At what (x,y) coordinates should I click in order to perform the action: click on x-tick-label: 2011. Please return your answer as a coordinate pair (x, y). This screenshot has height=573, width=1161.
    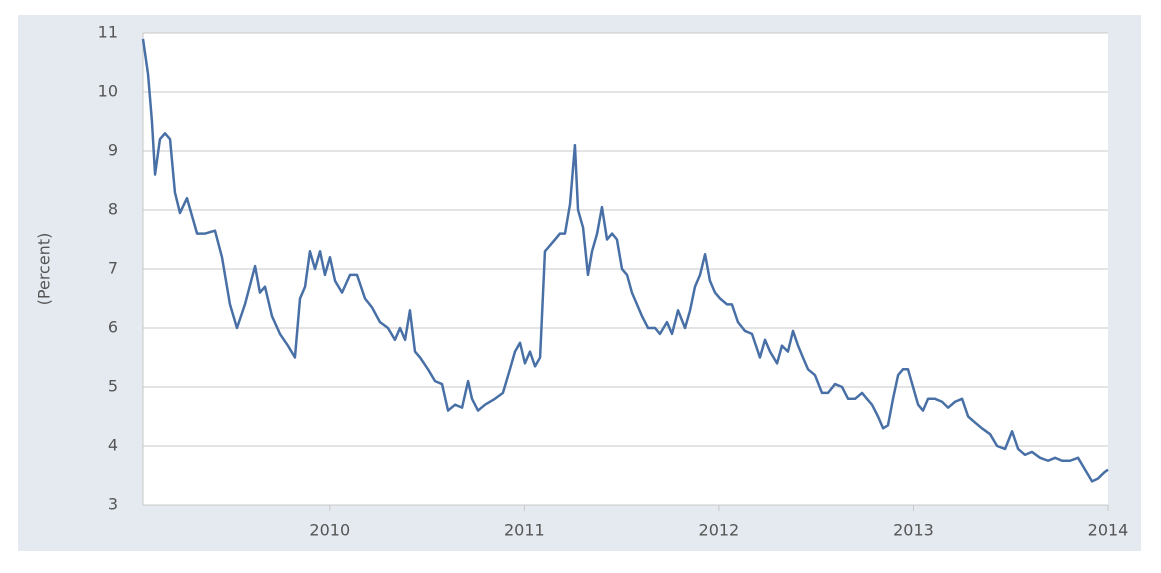
    Looking at the image, I should click on (524, 530).